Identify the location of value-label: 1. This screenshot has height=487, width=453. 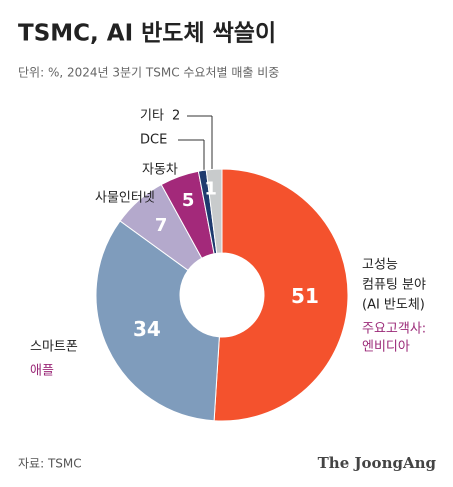
(210, 189).